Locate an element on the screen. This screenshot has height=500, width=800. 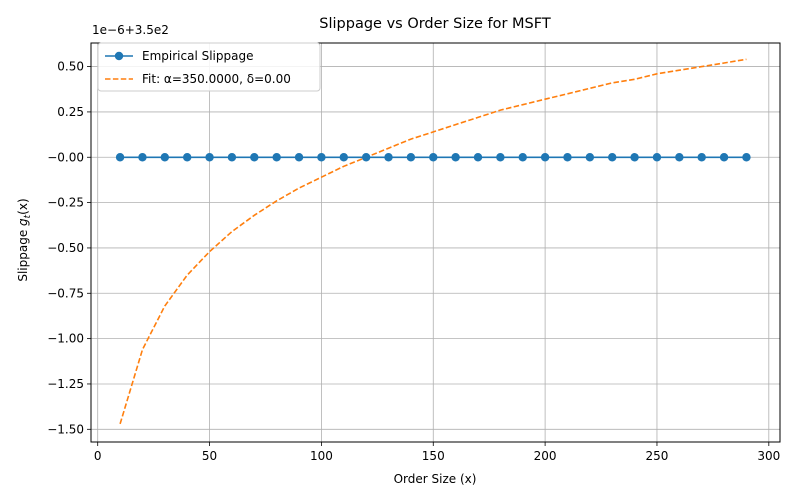
x-tick-label: 50 is located at coordinates (209, 456).